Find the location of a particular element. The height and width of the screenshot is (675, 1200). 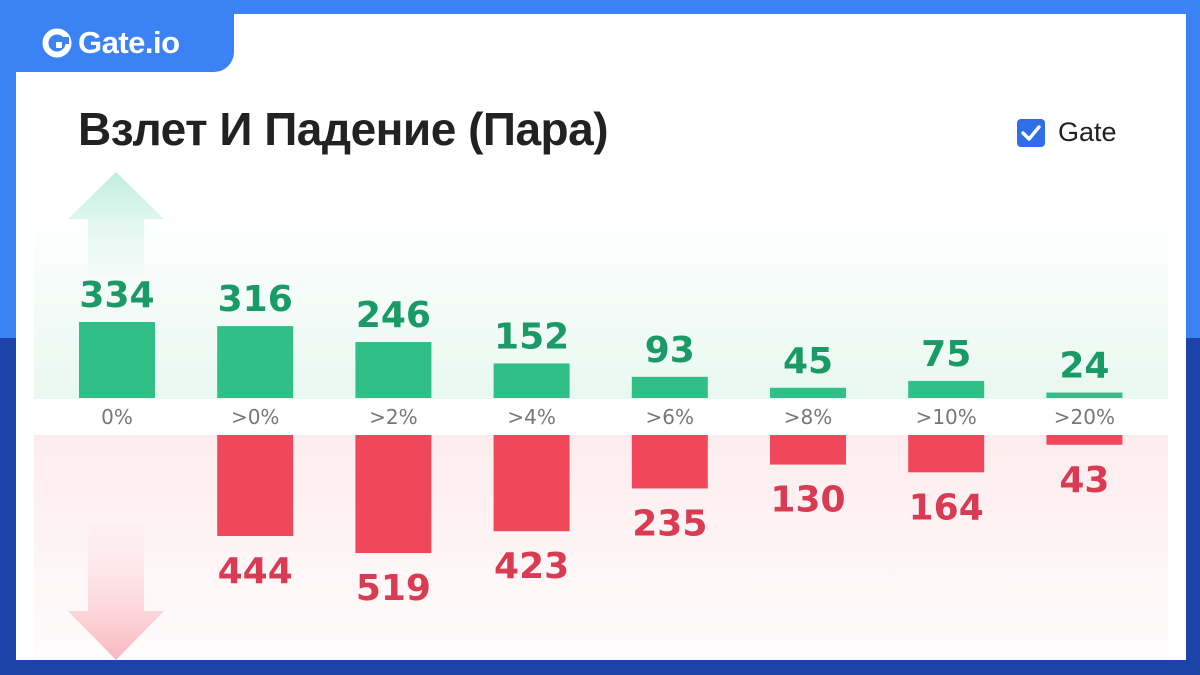

up-value-label: 24 is located at coordinates (1084, 366).